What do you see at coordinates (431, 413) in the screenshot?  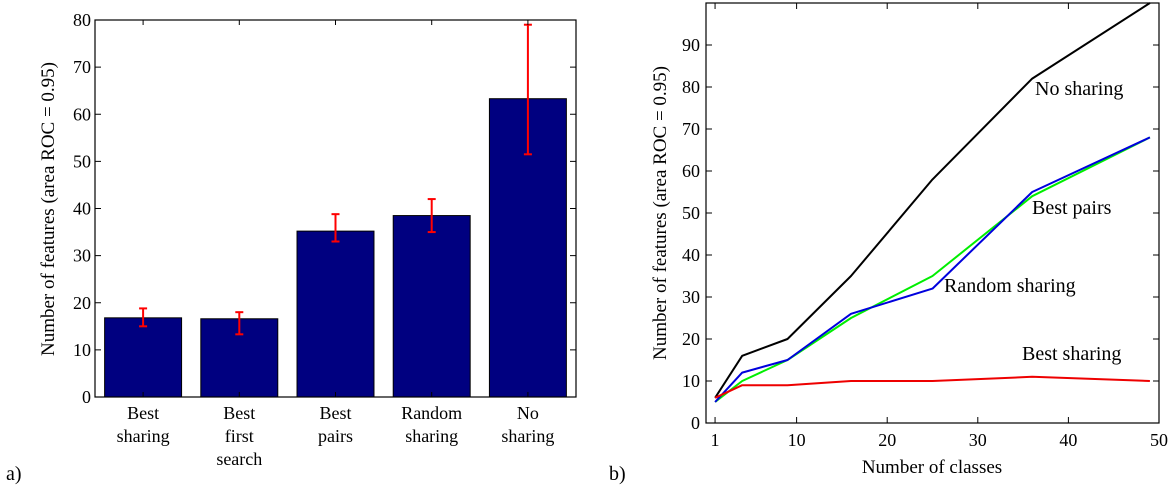 I see `x-tick-label: Random` at bounding box center [431, 413].